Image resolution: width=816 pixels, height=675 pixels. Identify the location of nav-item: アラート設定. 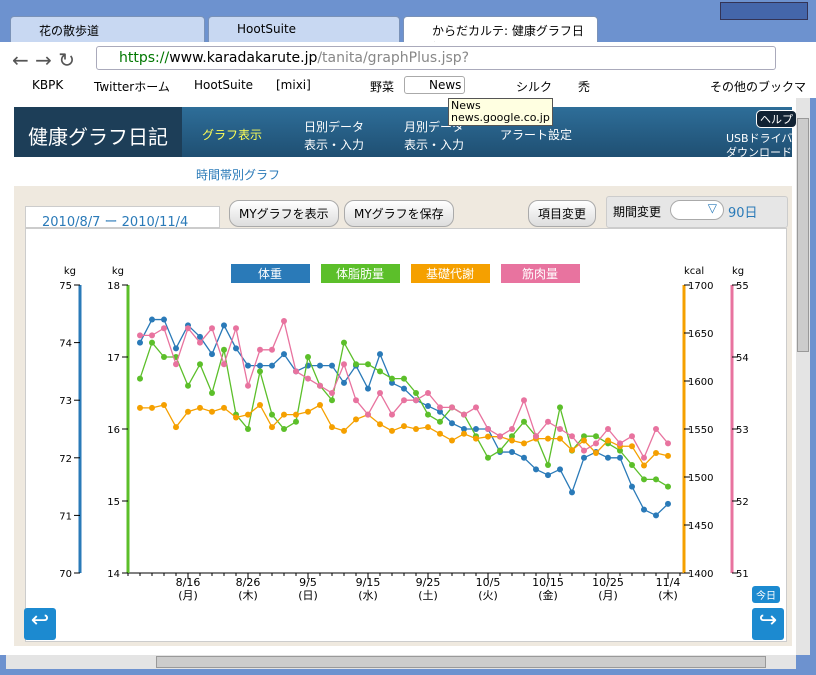
(536, 135).